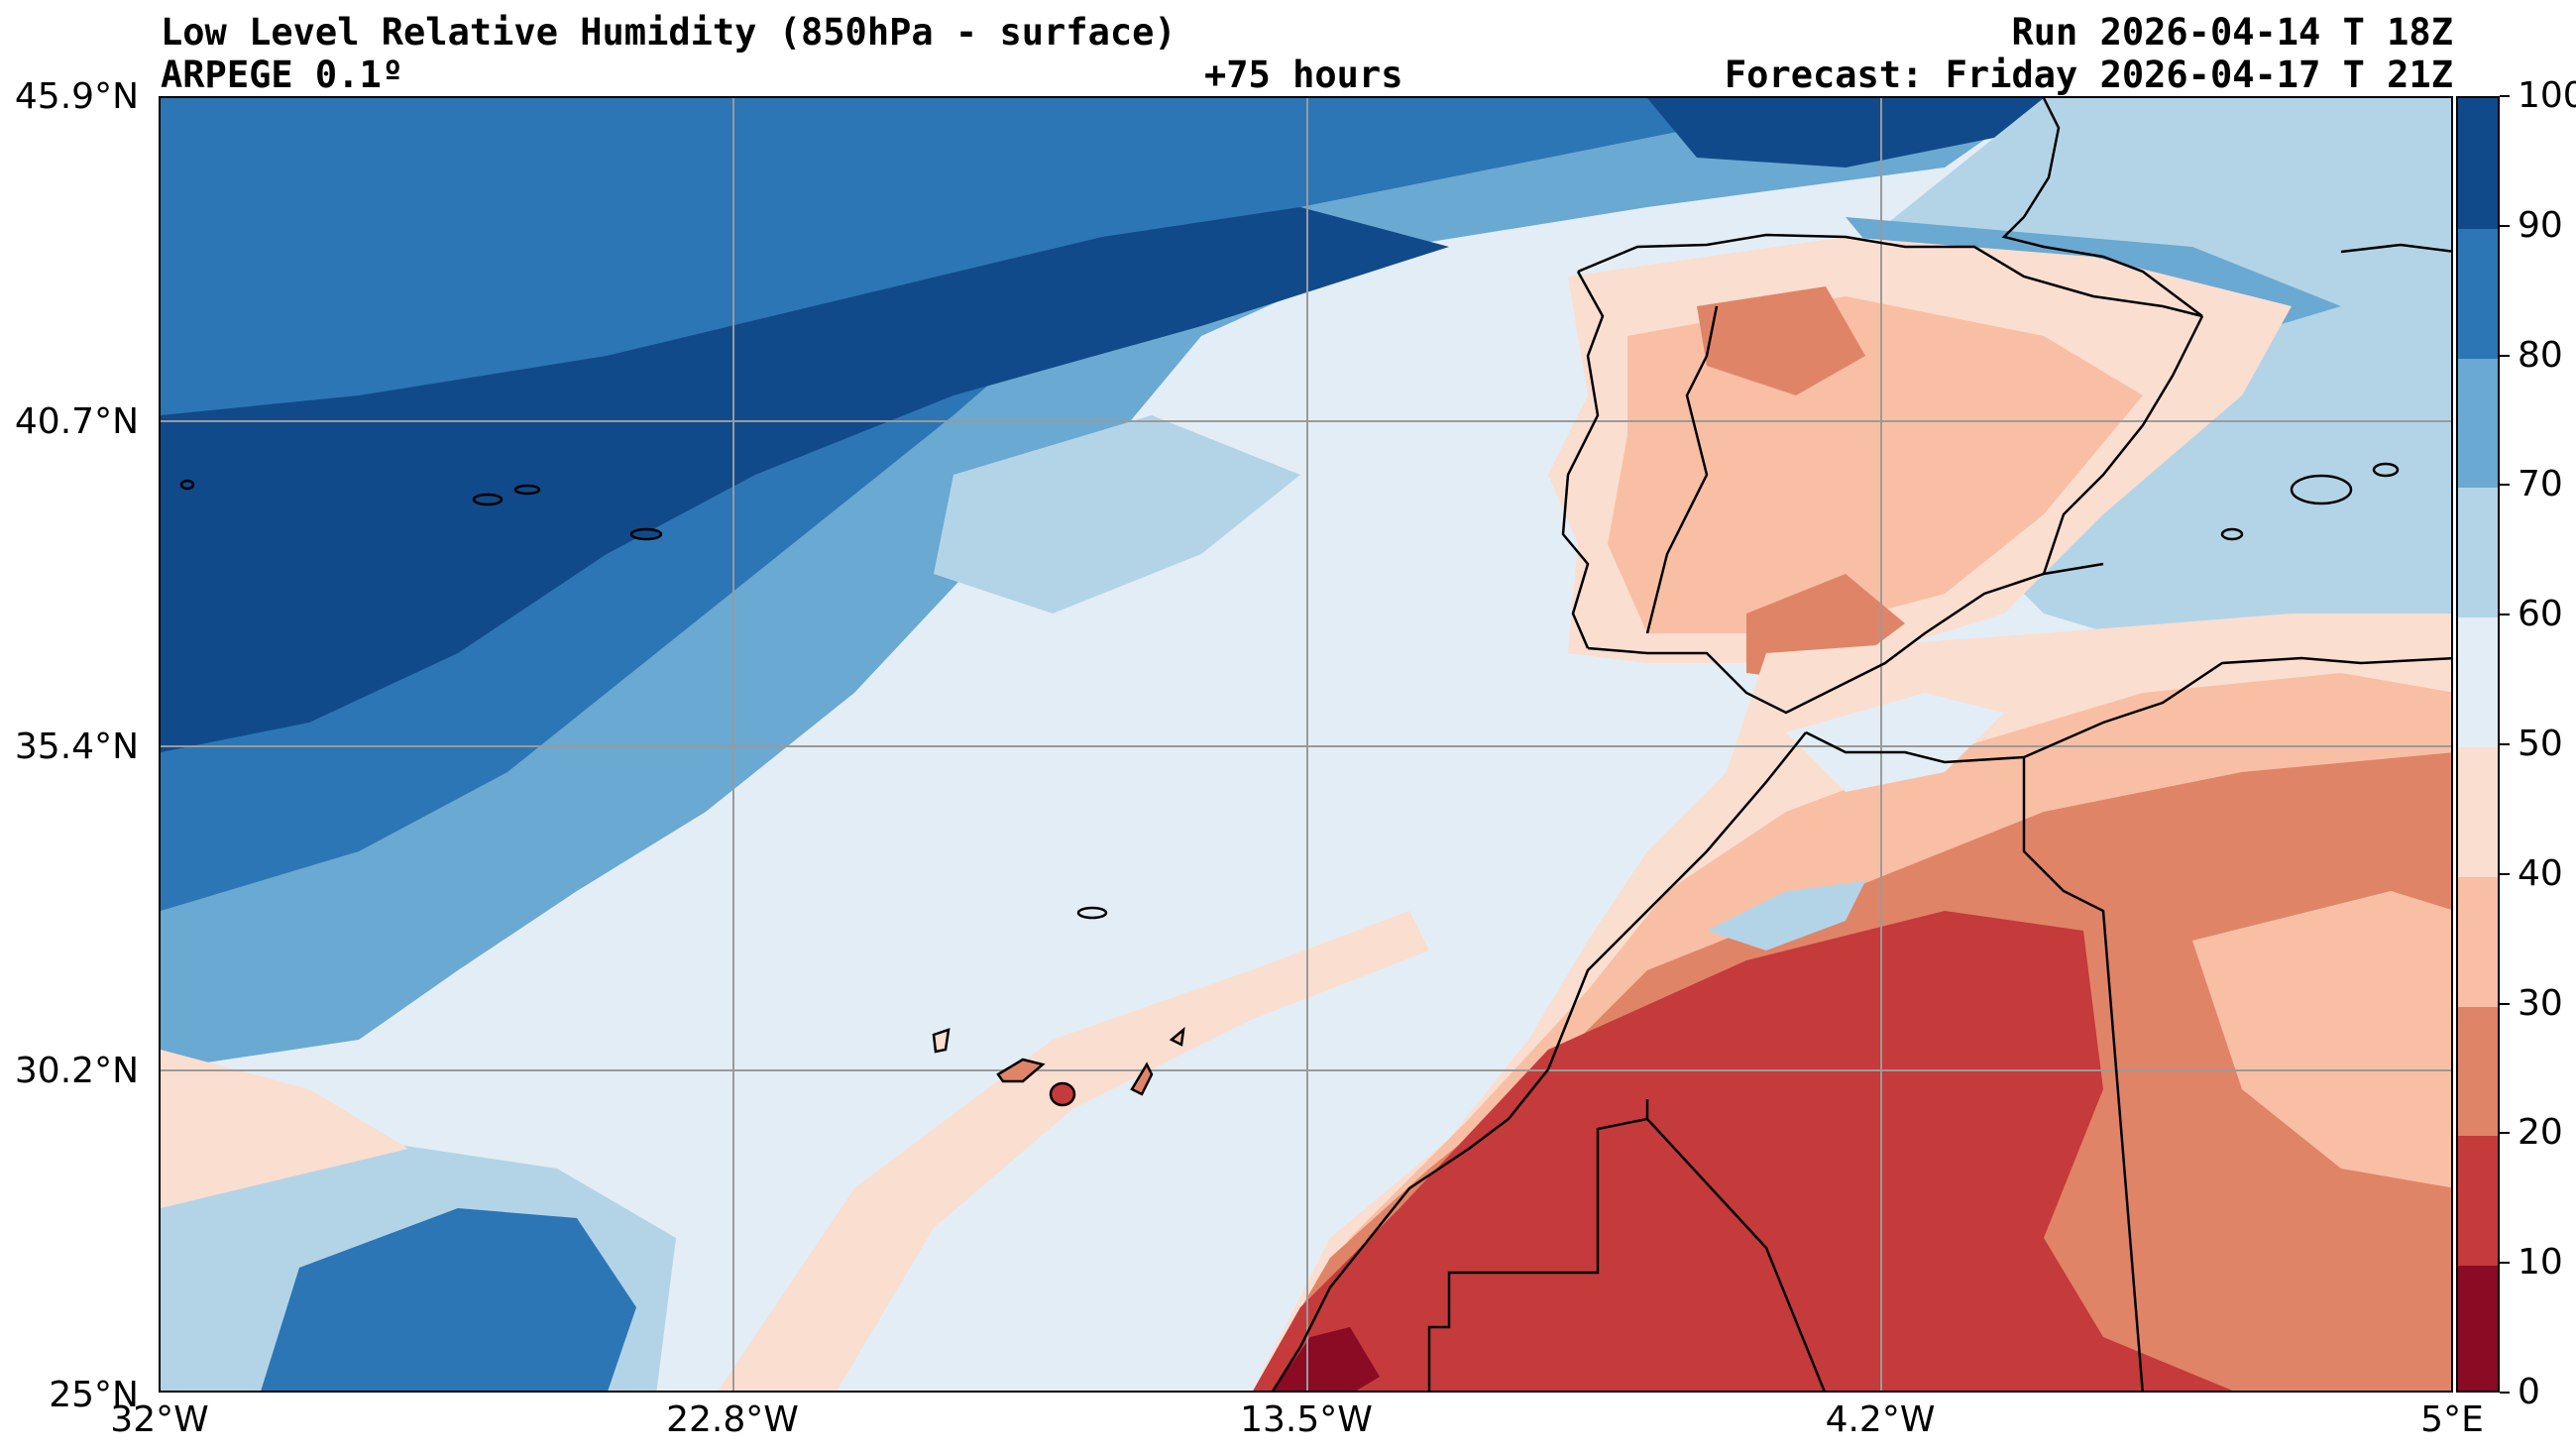  Describe the element at coordinates (1062, 1094) in the screenshot. I see `canary-island-grancanaria` at that location.